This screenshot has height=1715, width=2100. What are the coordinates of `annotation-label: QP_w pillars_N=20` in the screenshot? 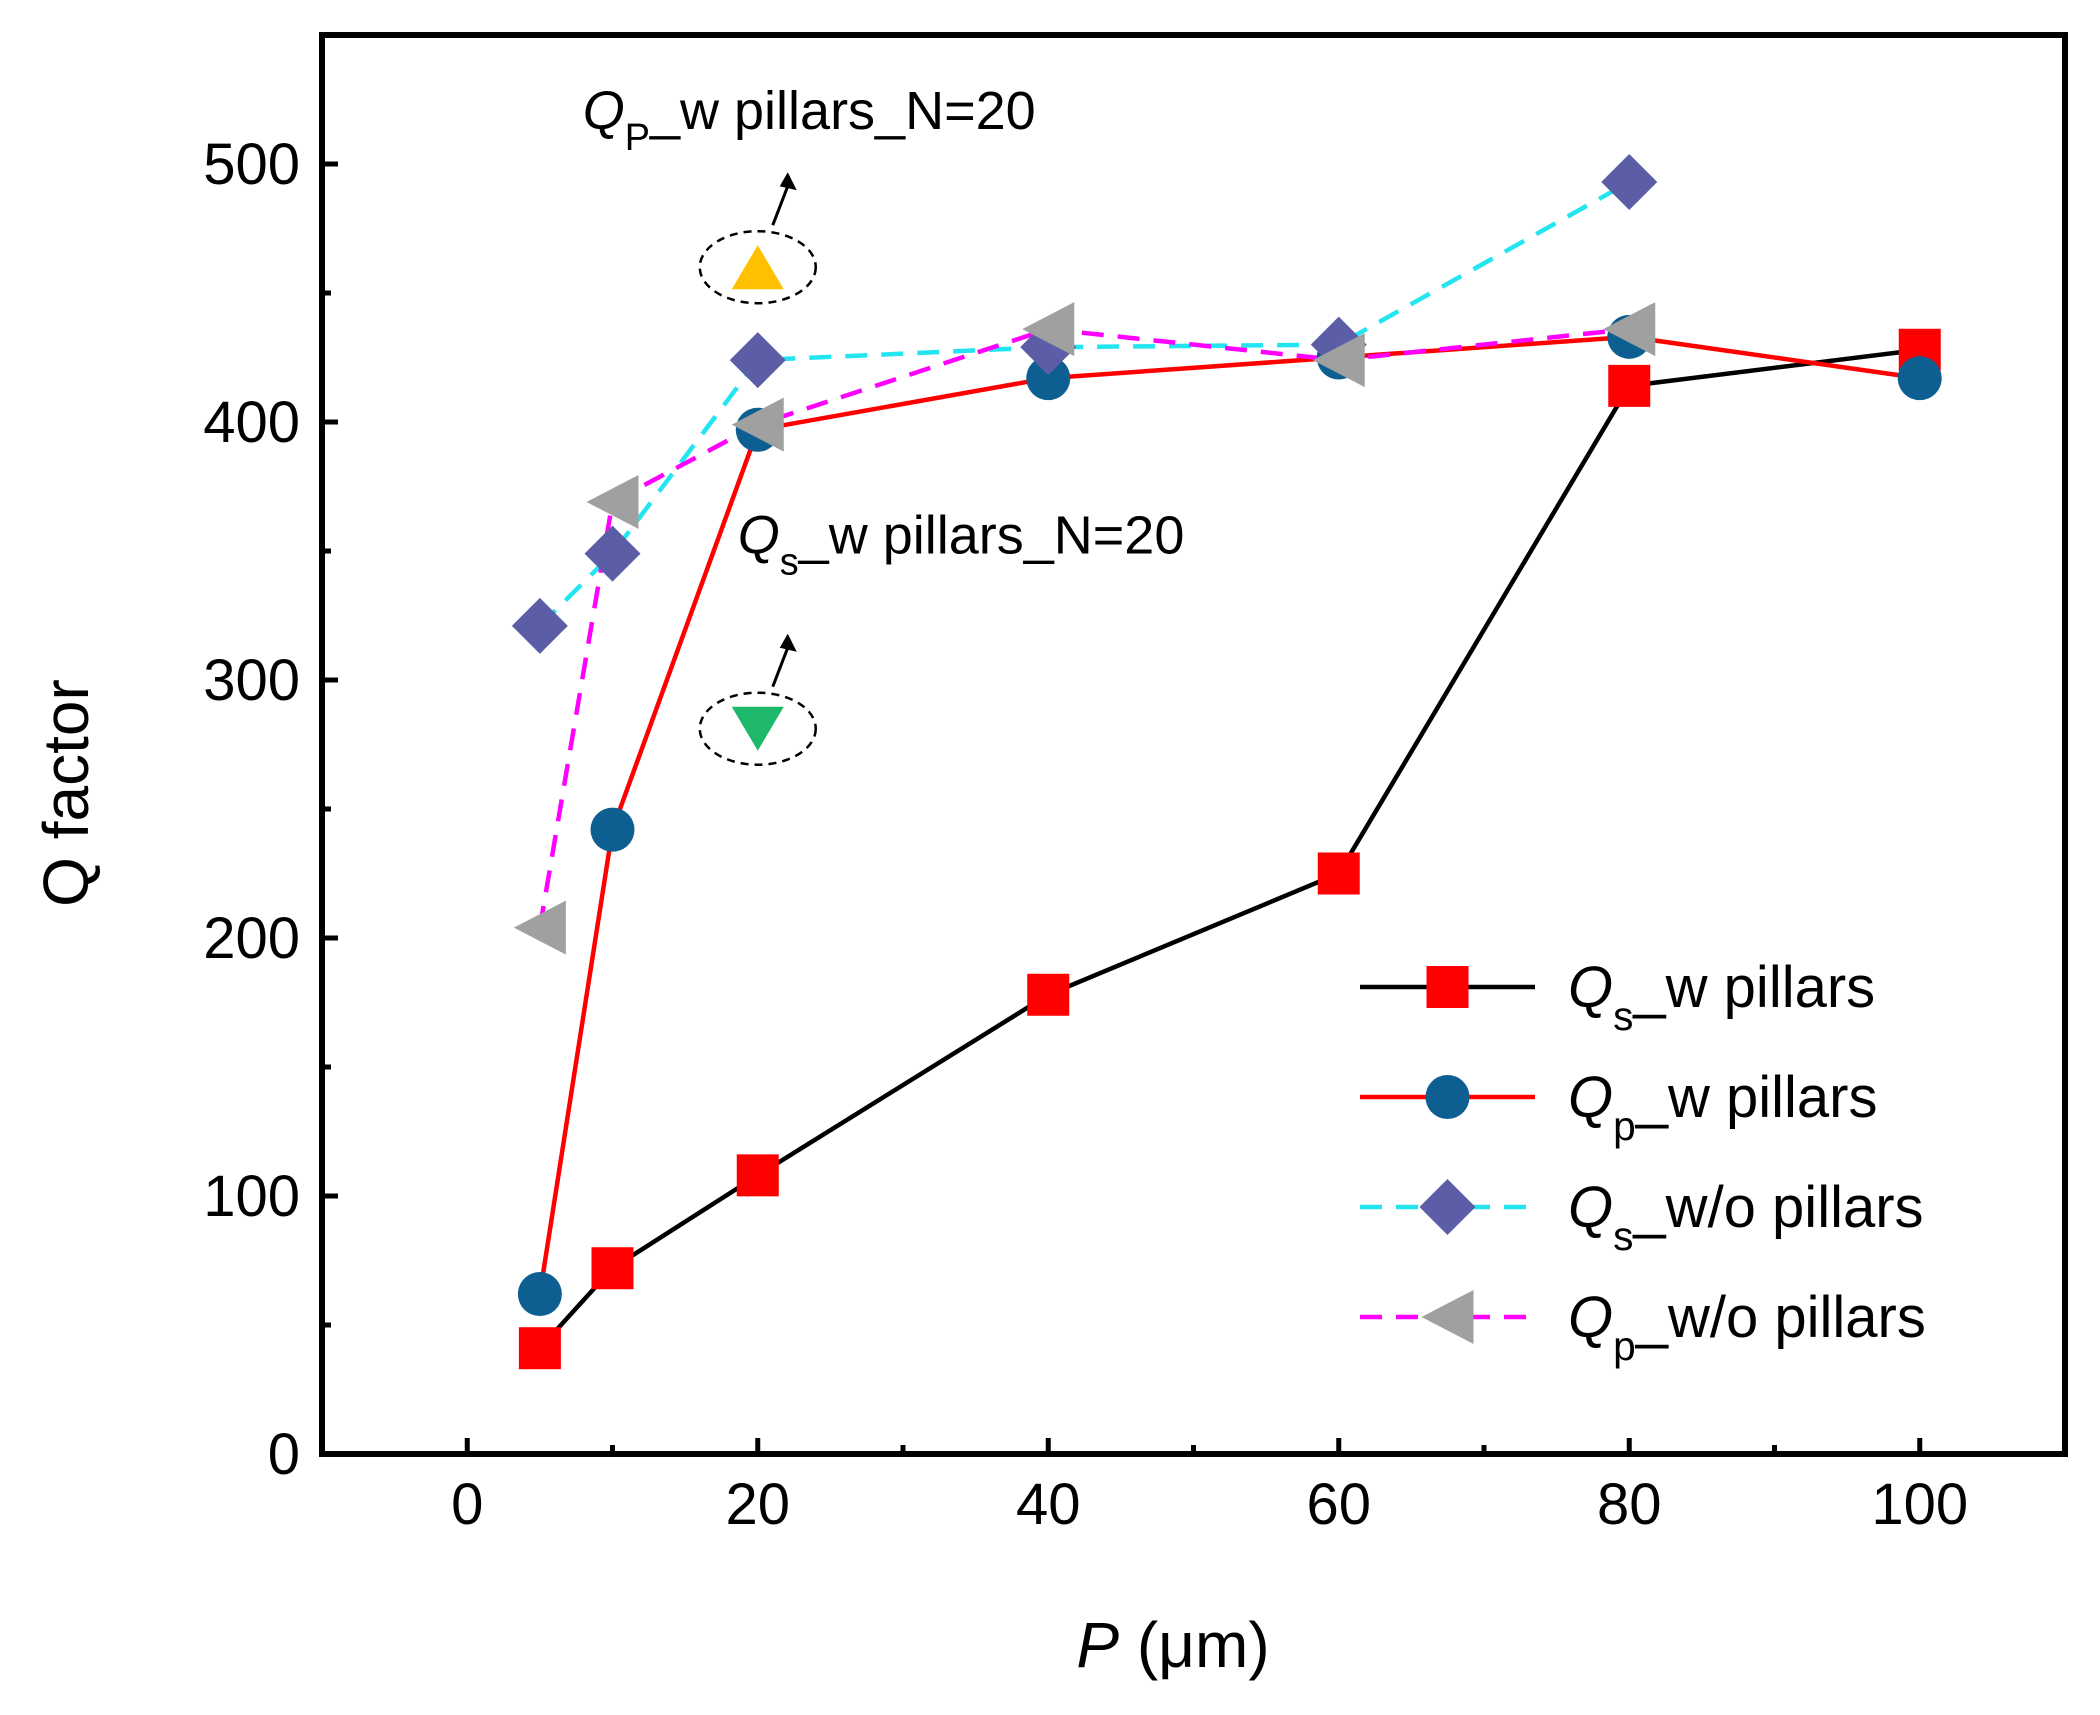 It's located at (809, 120).